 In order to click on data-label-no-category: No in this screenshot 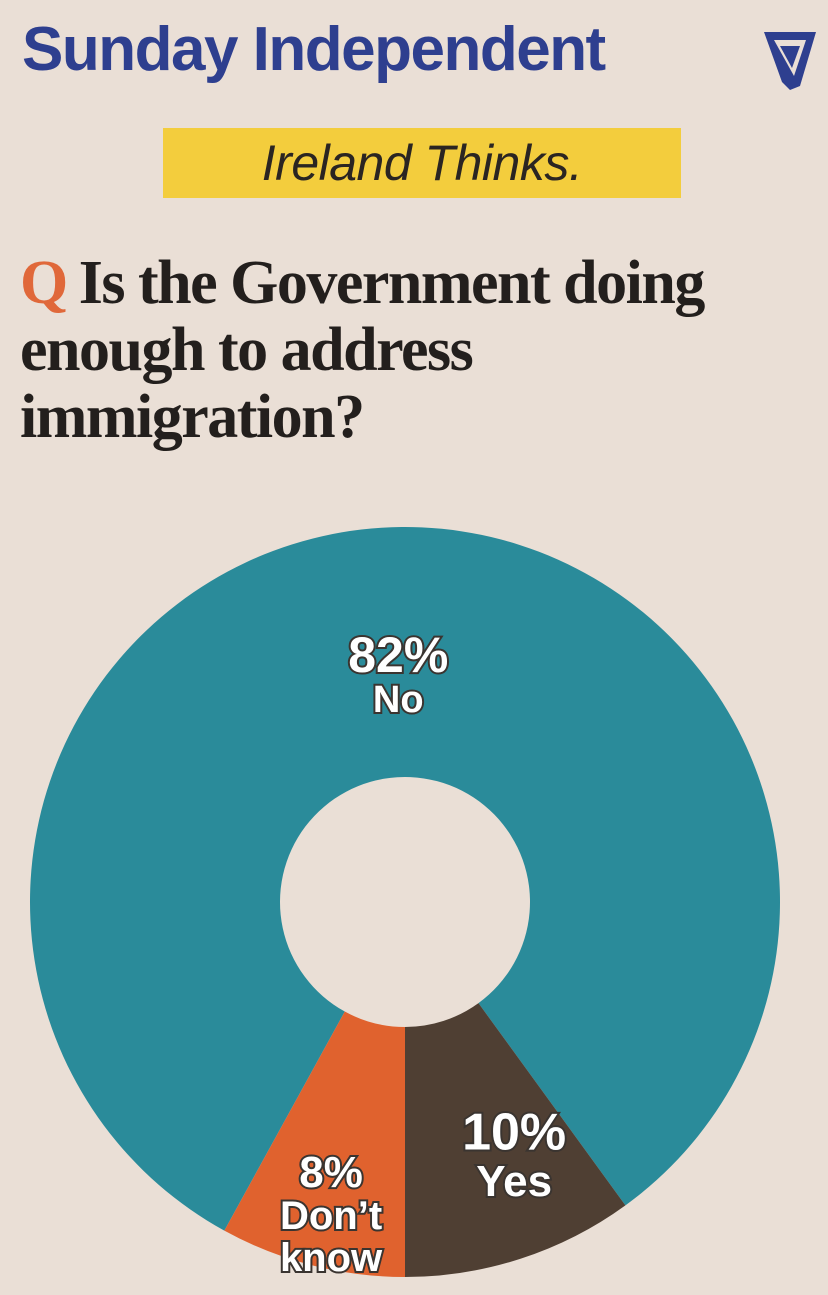, I will do `click(398, 700)`.